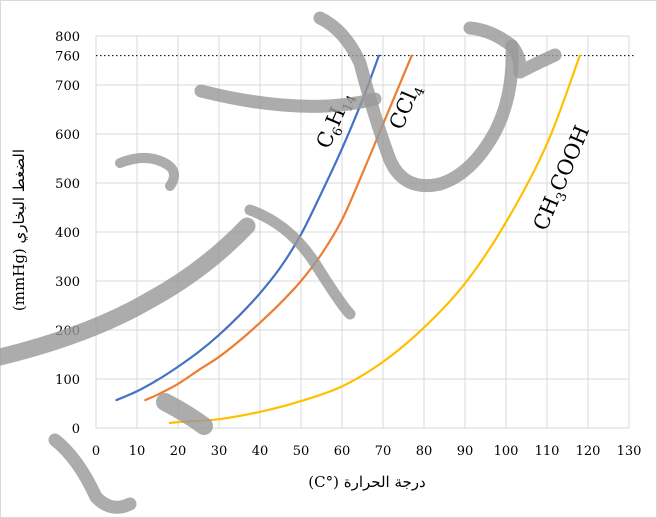 Image resolution: width=657 pixels, height=518 pixels. Describe the element at coordinates (366, 482) in the screenshot. I see `x-axis-title: درجة الحرارة (°C)` at that location.